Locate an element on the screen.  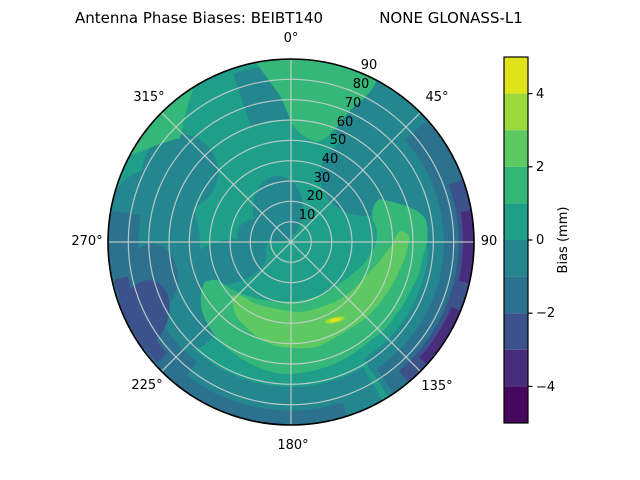
r-label-70: 70 is located at coordinates (353, 103).